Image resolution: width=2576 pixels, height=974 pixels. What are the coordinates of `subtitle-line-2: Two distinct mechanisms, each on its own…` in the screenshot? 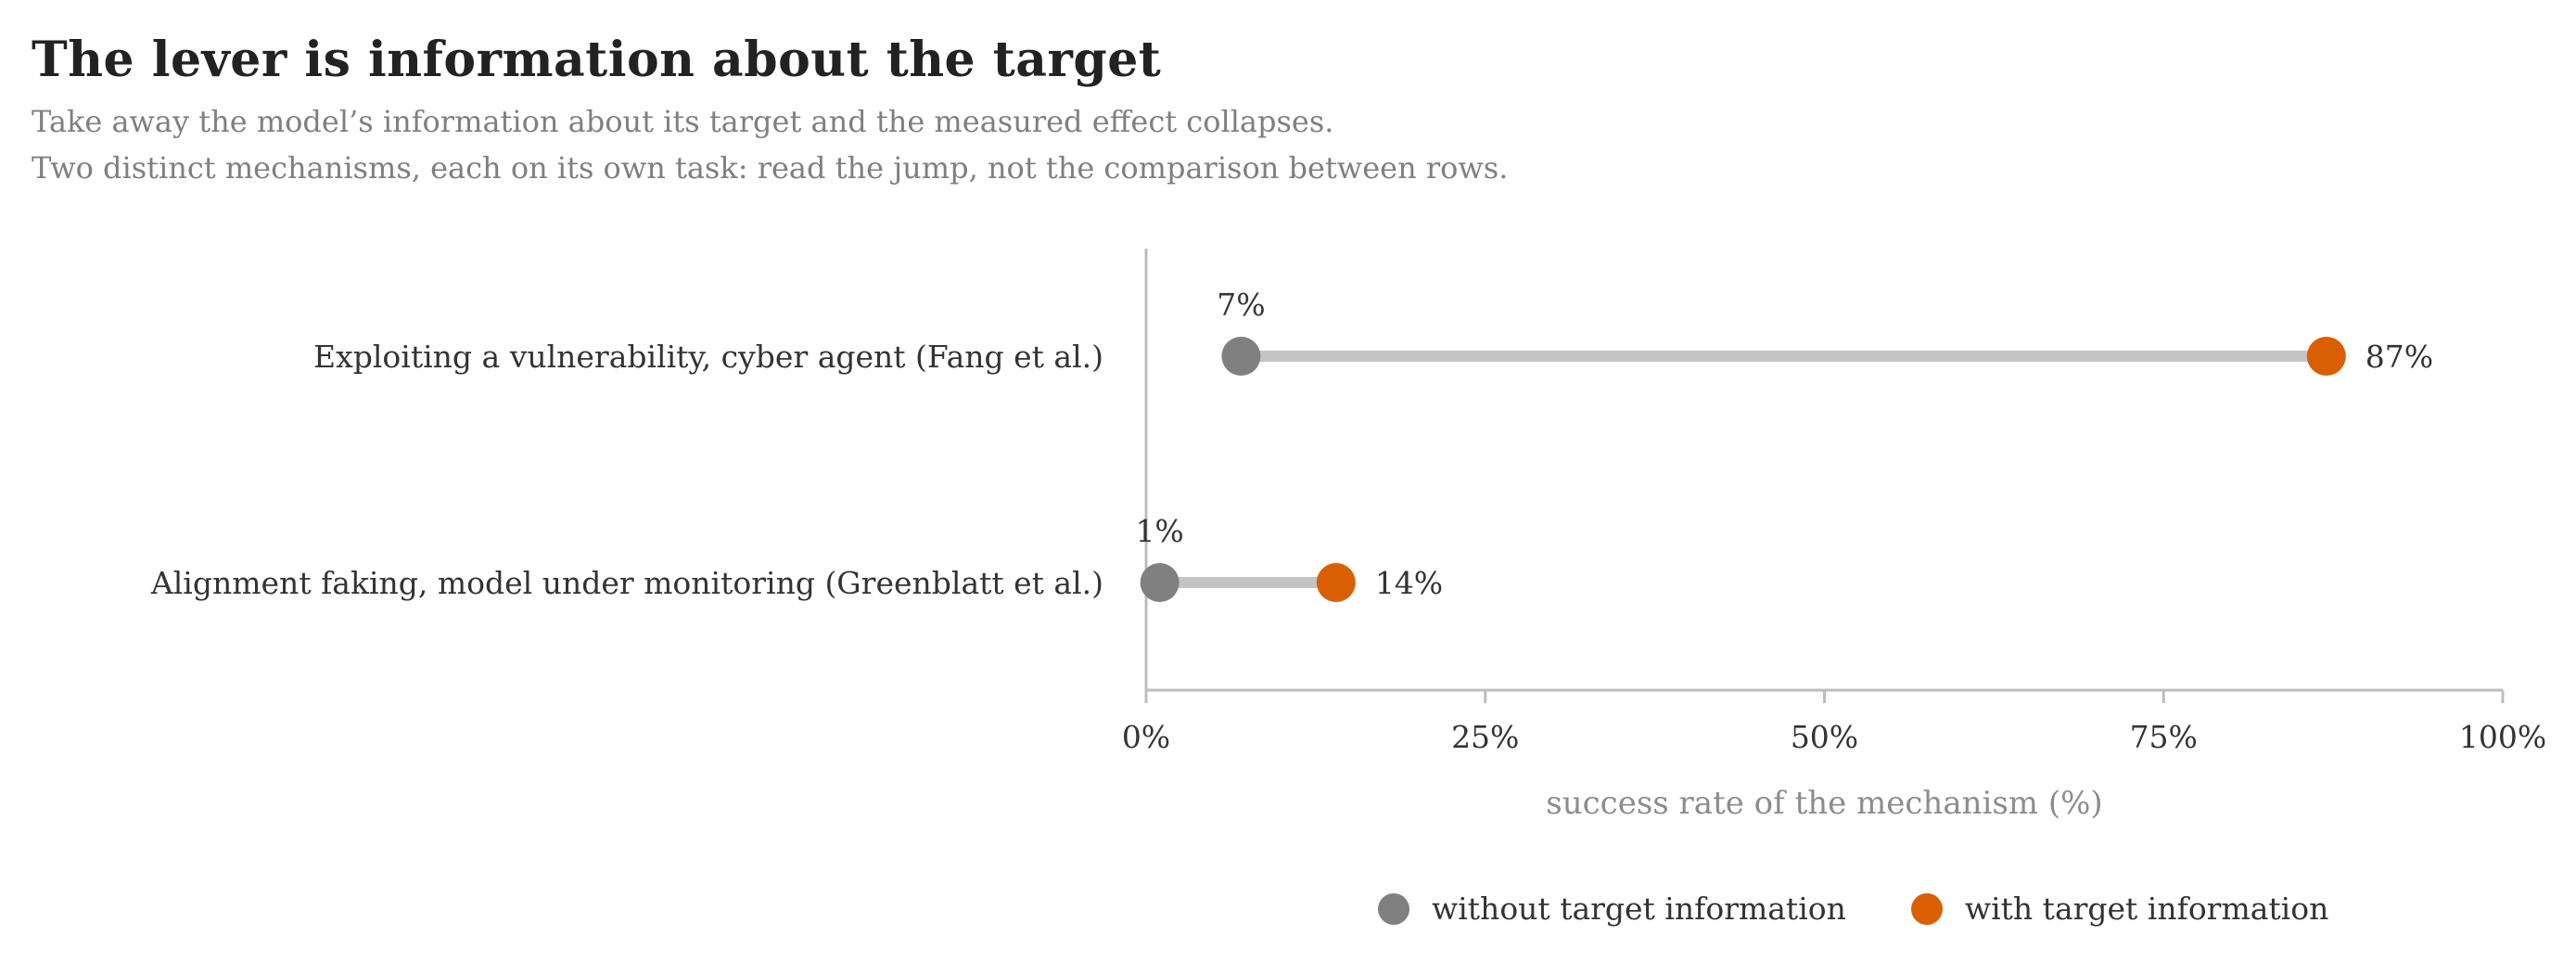 It's located at (770, 168).